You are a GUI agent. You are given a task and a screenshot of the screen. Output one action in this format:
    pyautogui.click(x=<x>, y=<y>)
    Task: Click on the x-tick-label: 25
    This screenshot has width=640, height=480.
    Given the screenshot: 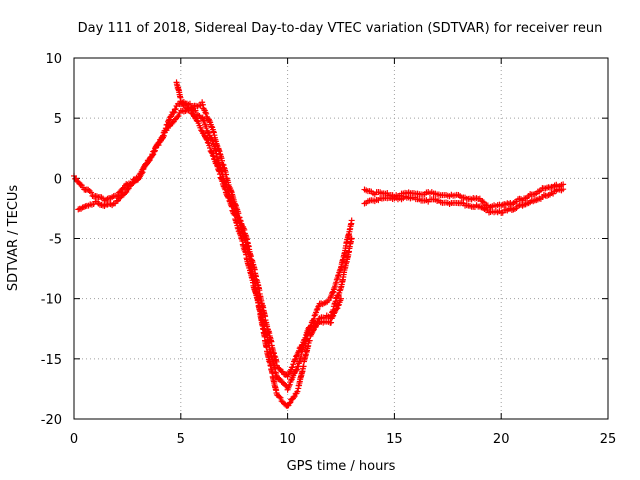 What is the action you would take?
    pyautogui.click(x=608, y=439)
    